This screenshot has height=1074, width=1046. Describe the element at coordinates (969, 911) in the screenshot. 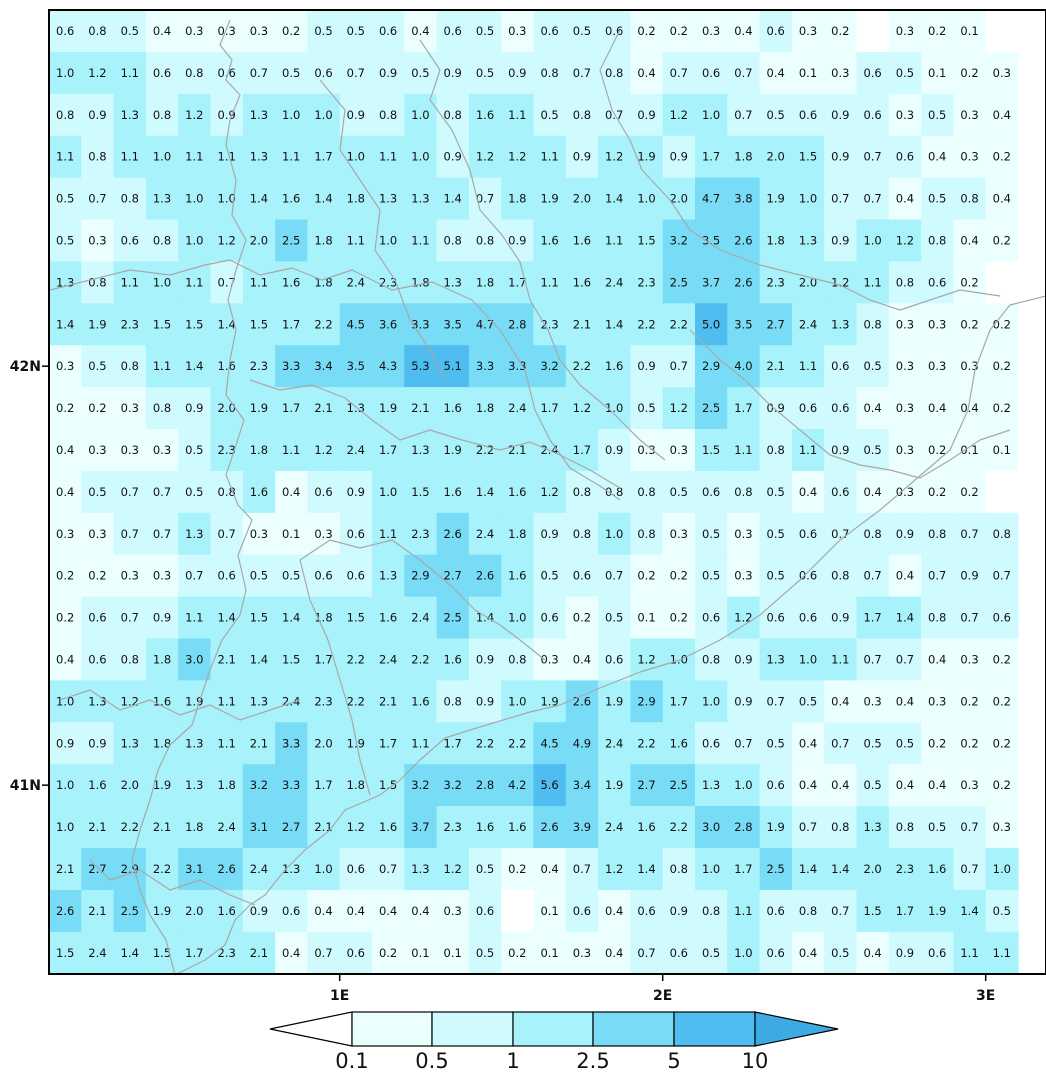

I see `cell-value-label: 1.4` at that location.